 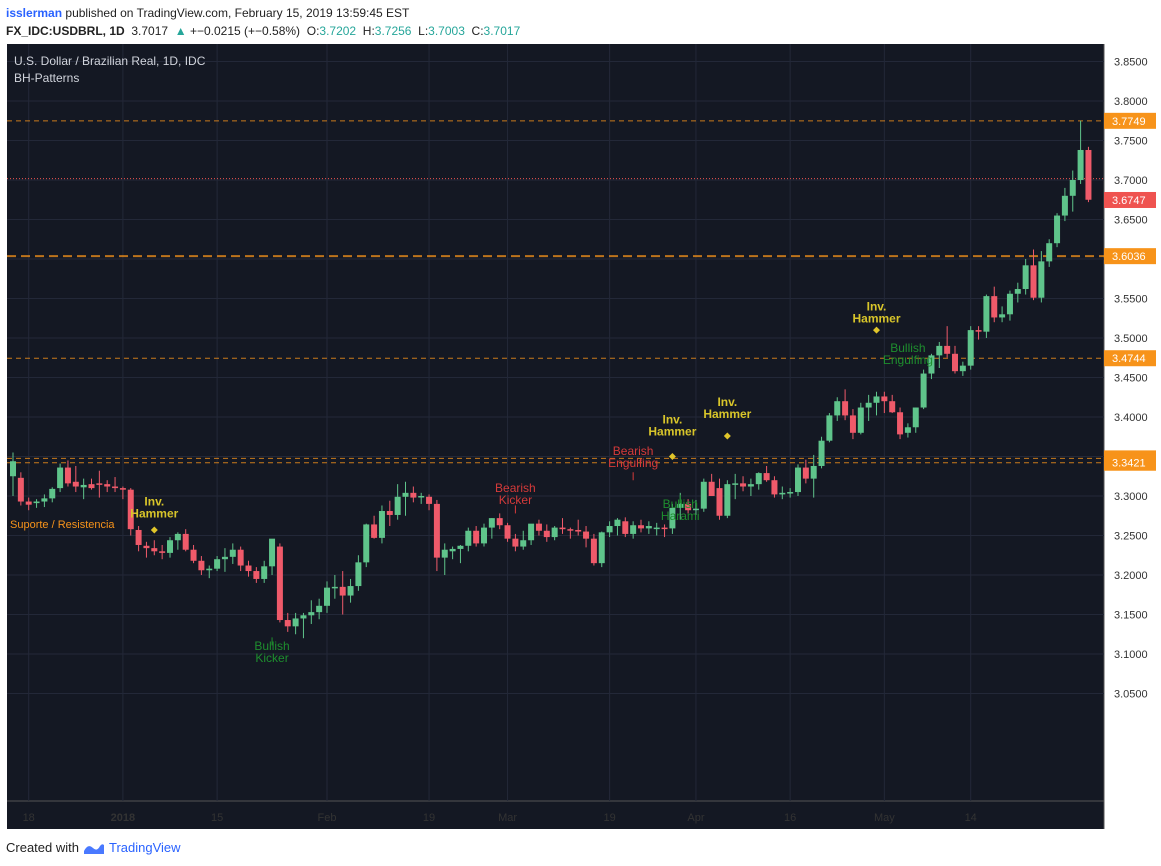 What do you see at coordinates (633, 451) in the screenshot?
I see `pattern-label: Bearish` at bounding box center [633, 451].